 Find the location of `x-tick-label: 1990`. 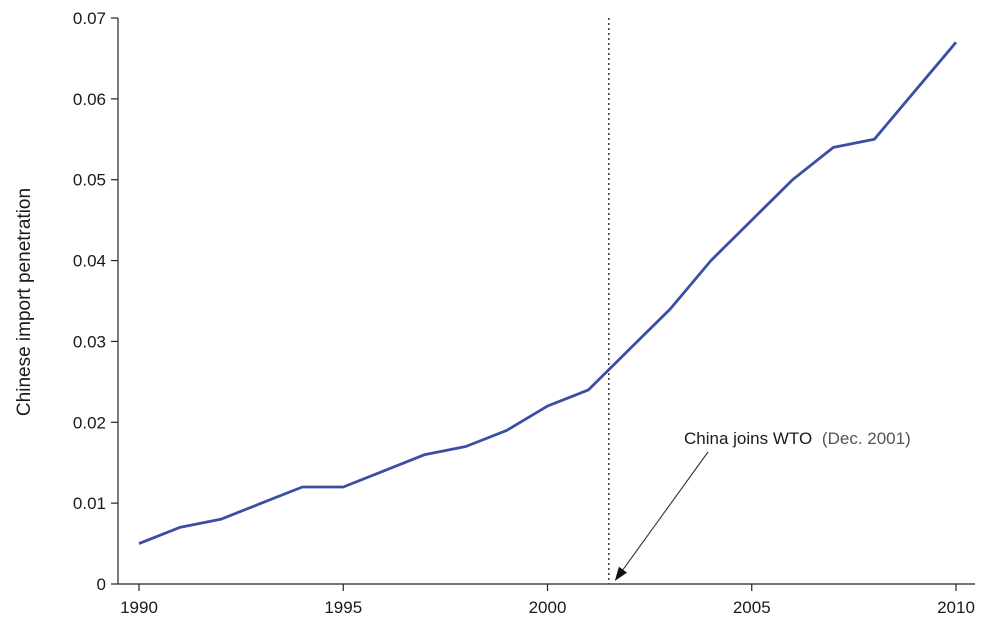

x-tick-label: 1990 is located at coordinates (139, 607).